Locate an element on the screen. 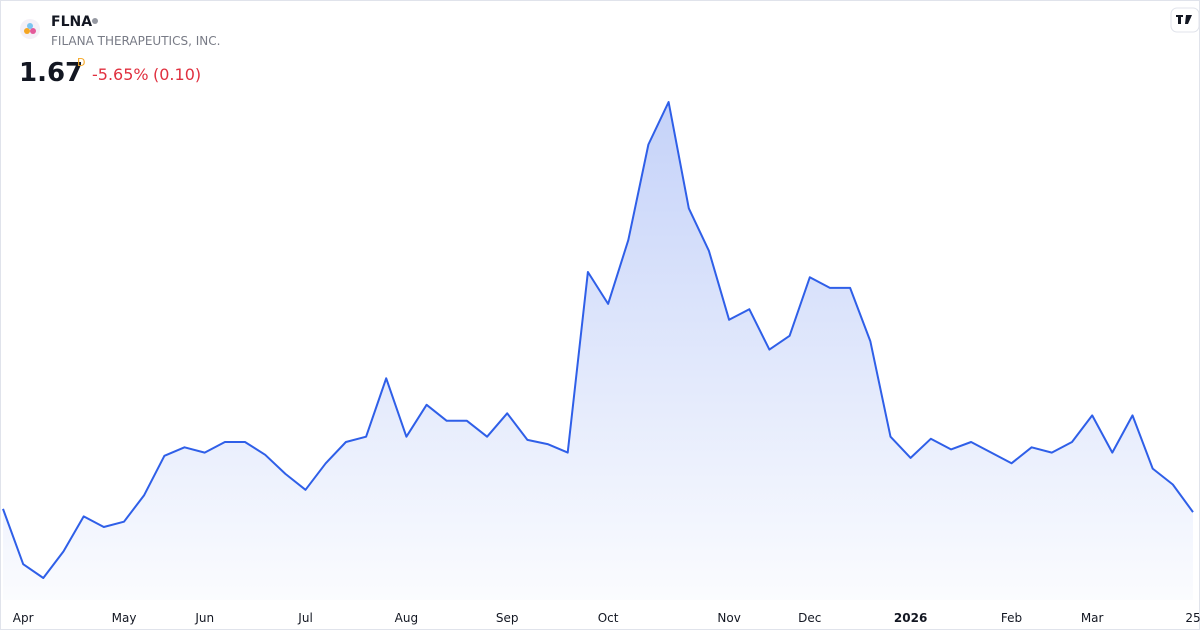 This screenshot has height=630, width=1200. change-abs: (0.10) is located at coordinates (177, 74).